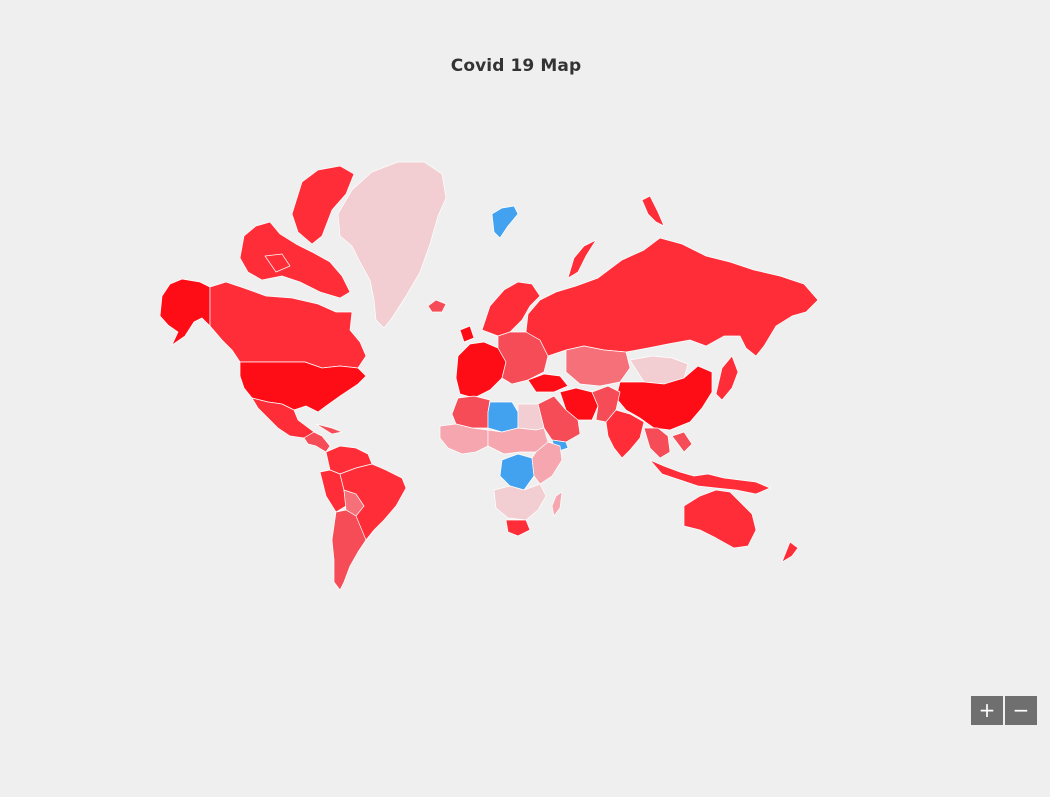  What do you see at coordinates (518, 528) in the screenshot?
I see `region-south-africa` at bounding box center [518, 528].